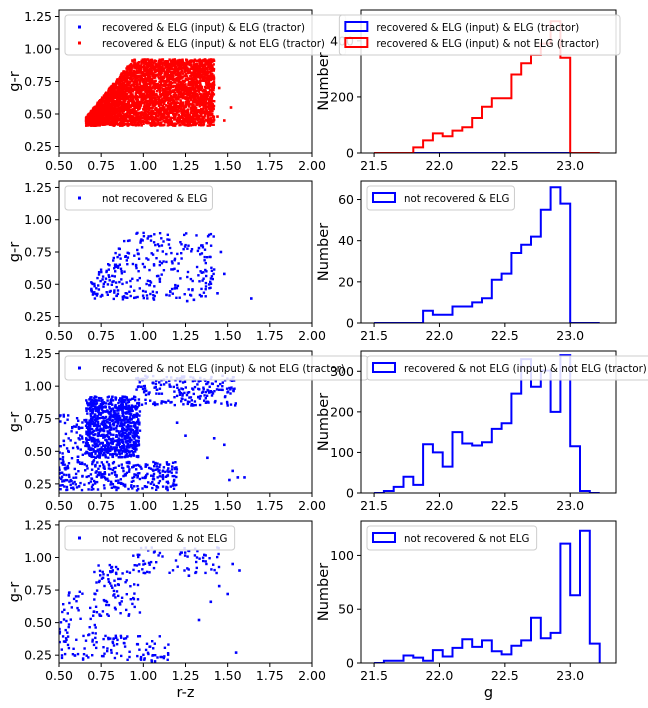 This screenshot has height=708, width=648. I want to click on plot-area, so click(152, 433).